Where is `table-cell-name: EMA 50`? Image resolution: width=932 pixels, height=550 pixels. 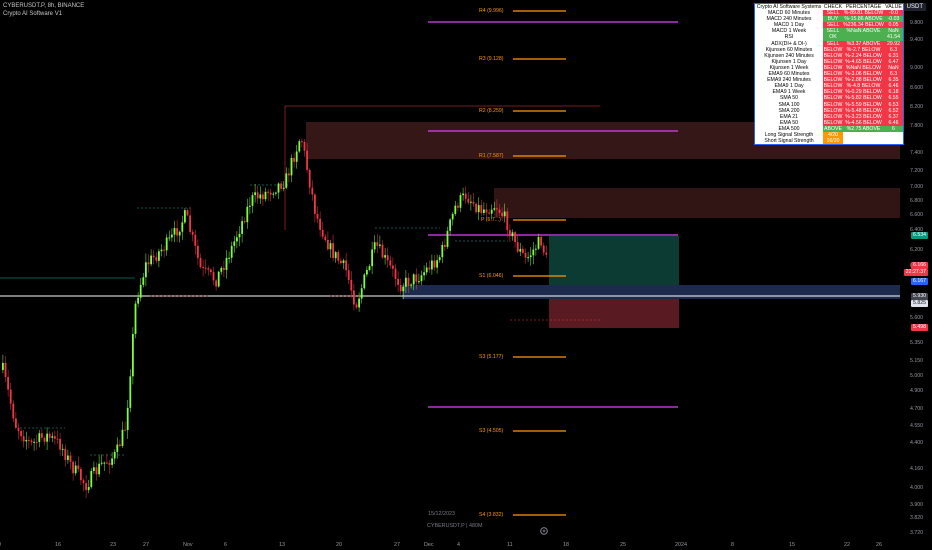
table-cell-name: EMA 50 is located at coordinates (789, 122).